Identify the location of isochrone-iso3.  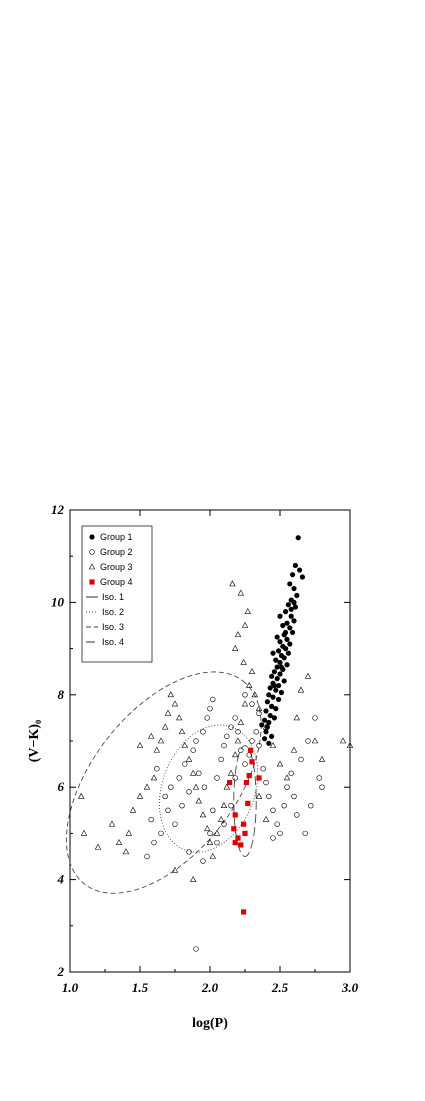
(164, 782).